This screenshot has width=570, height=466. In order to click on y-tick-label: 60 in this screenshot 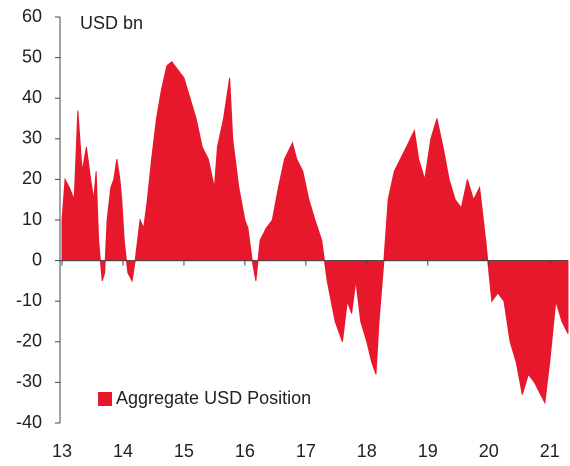, I will do `click(32, 16)`.